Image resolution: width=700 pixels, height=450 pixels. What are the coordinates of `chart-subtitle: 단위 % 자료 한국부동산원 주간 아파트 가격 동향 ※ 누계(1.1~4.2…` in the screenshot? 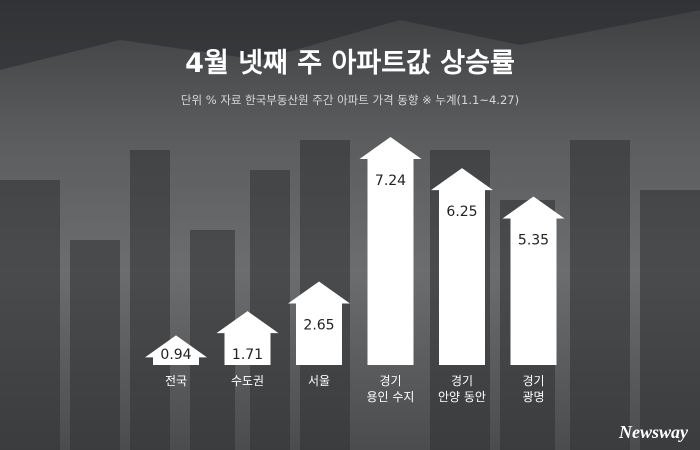 It's located at (350, 100).